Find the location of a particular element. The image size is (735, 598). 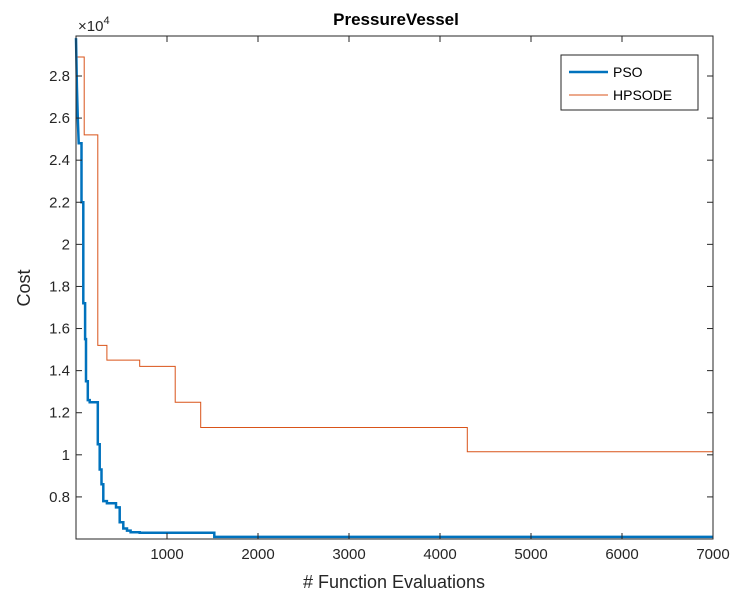

x-tick-label: 7000 is located at coordinates (712, 554).